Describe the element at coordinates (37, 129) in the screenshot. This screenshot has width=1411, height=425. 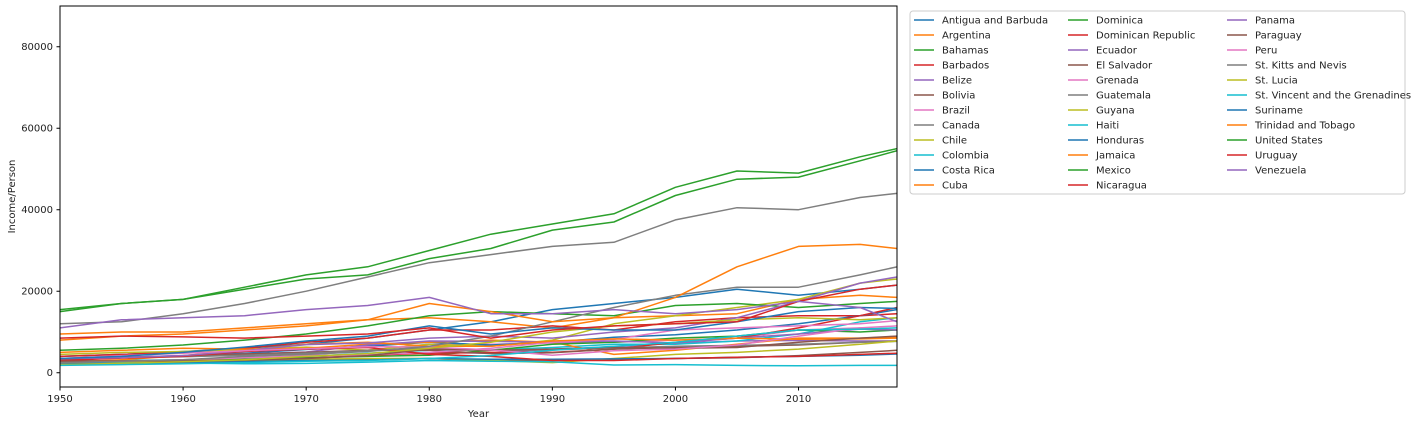
I see `y-tick-label: 60000` at that location.